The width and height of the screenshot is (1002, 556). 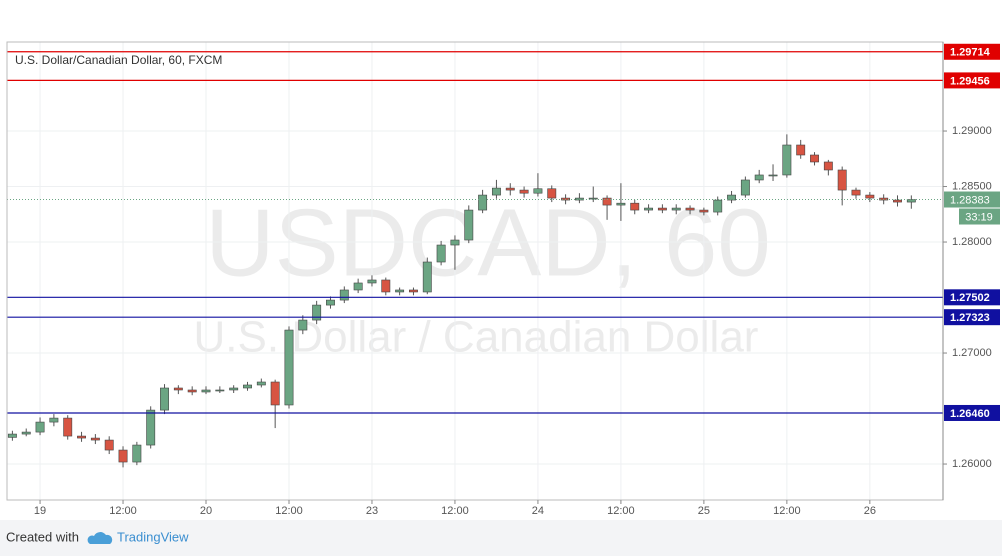 What do you see at coordinates (972, 131) in the screenshot?
I see `y-tick-label: 1.29000` at bounding box center [972, 131].